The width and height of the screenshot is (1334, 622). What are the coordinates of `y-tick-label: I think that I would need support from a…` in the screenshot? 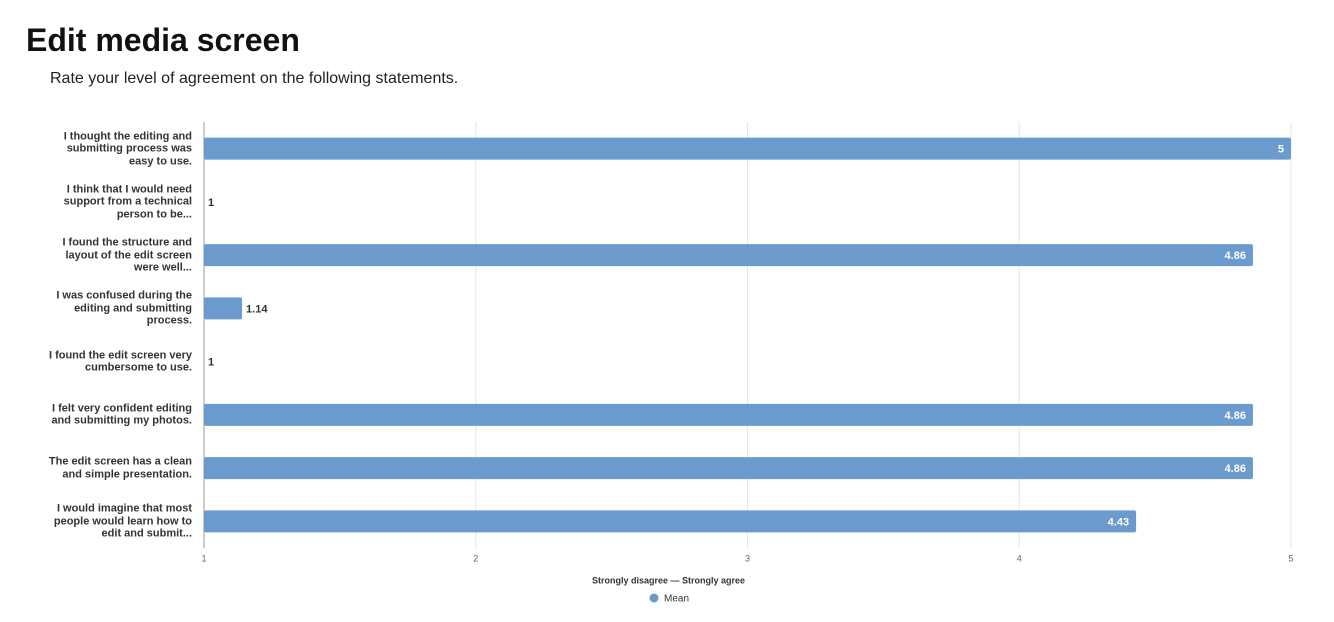 It's located at (127, 202).